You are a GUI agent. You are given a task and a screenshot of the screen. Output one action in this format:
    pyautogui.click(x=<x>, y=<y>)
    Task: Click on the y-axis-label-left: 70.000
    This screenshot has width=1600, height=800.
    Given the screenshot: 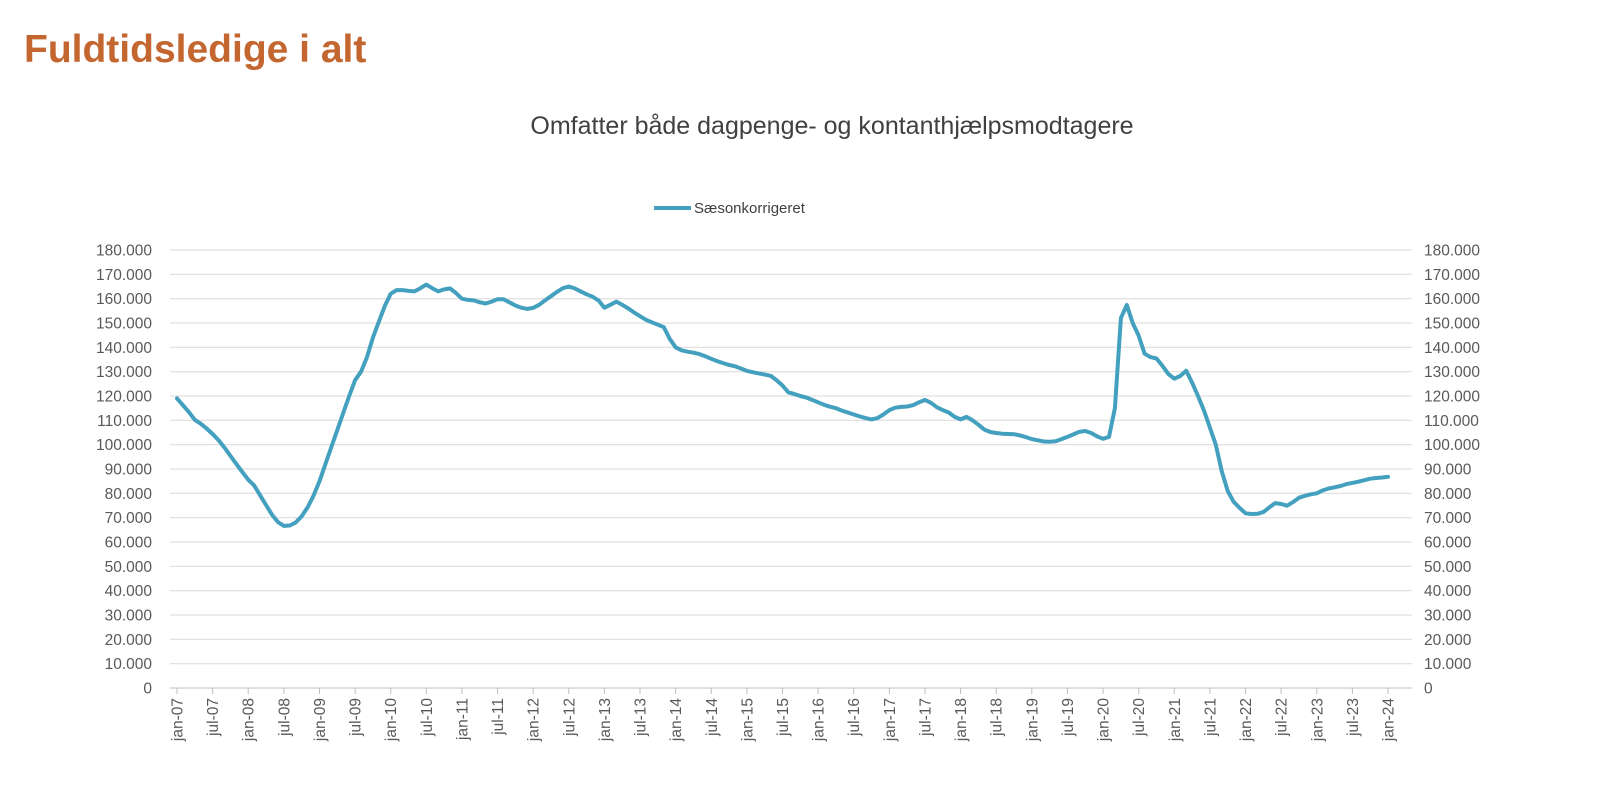 What is the action you would take?
    pyautogui.click(x=129, y=518)
    